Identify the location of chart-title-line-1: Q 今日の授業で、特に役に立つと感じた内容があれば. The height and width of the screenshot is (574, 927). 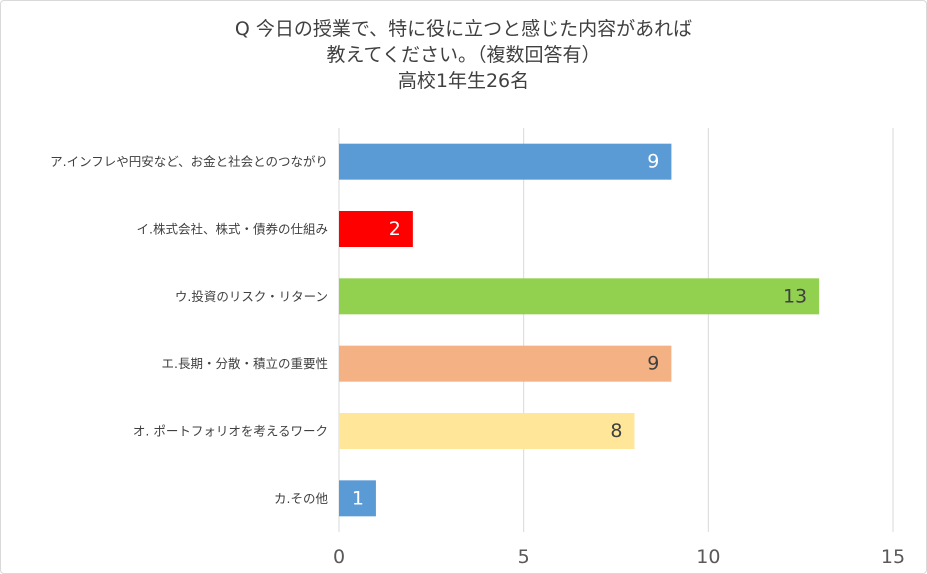
(463, 29).